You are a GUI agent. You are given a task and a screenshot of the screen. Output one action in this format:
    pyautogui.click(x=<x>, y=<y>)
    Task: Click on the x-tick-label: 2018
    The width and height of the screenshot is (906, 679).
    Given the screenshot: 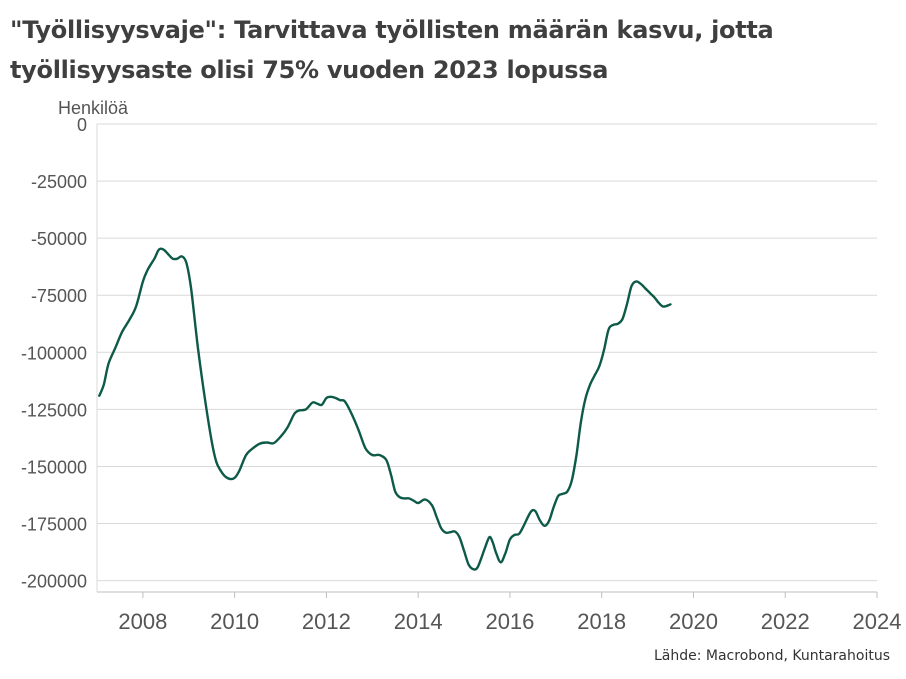 What is the action you would take?
    pyautogui.click(x=601, y=621)
    